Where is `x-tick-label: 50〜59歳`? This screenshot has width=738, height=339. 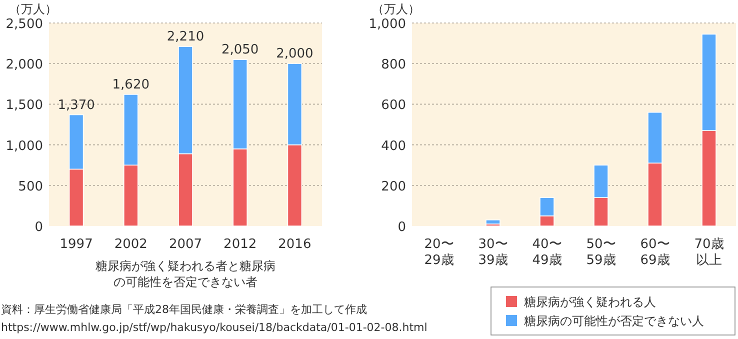
x-tick-label: 50〜59歳 is located at coordinates (601, 252).